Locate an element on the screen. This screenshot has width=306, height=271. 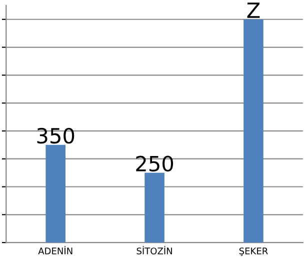
data-label: 350 is located at coordinates (55, 136).